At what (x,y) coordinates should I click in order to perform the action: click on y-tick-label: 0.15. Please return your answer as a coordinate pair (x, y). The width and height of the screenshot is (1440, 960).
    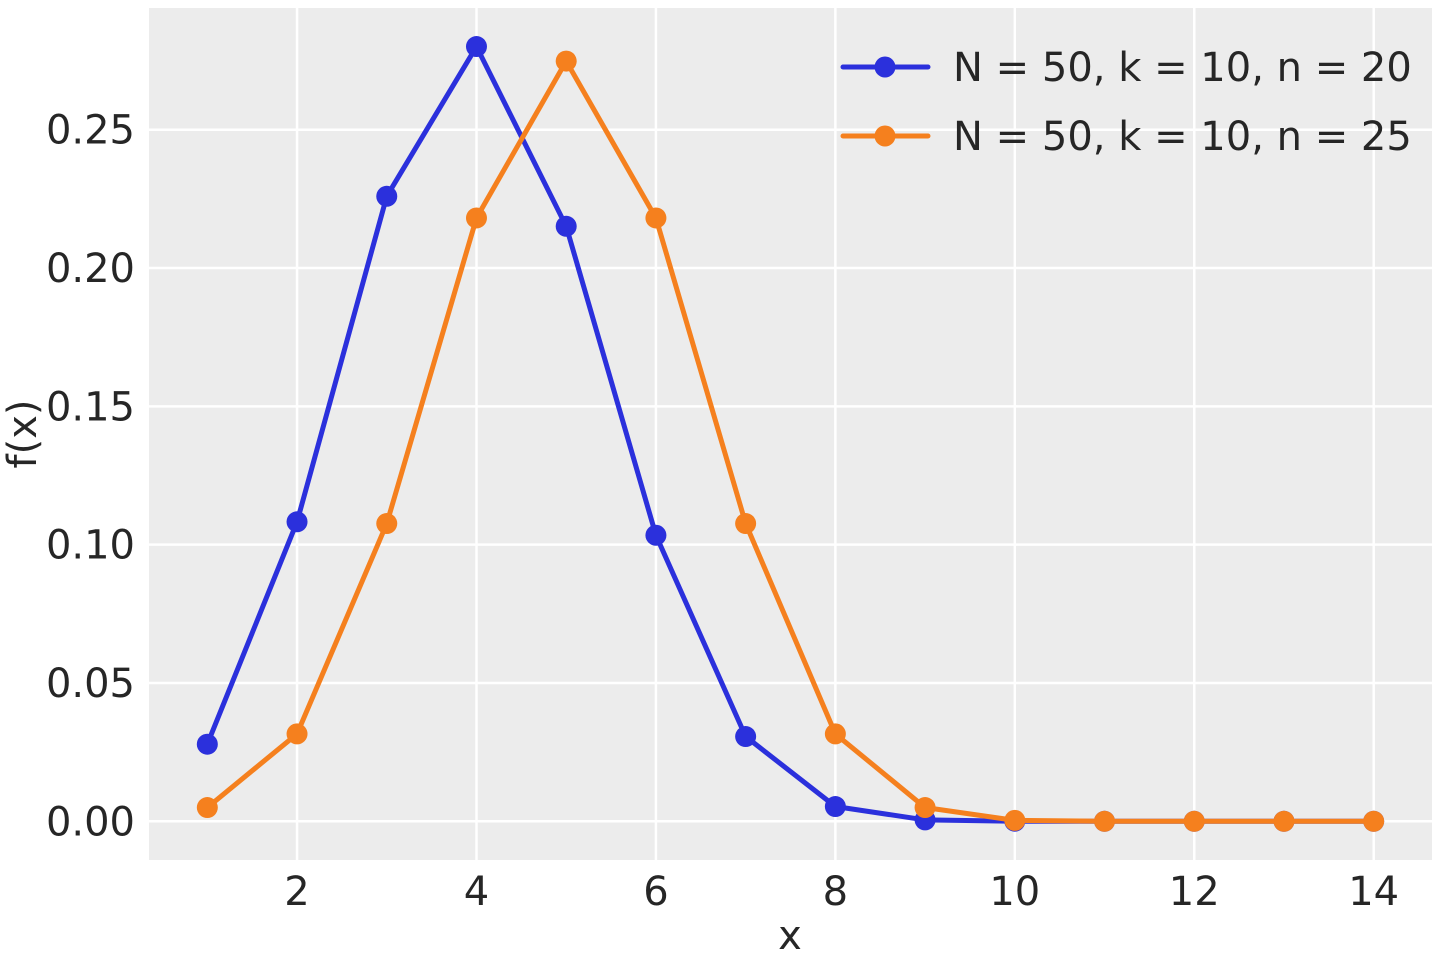
    Looking at the image, I should click on (90, 407).